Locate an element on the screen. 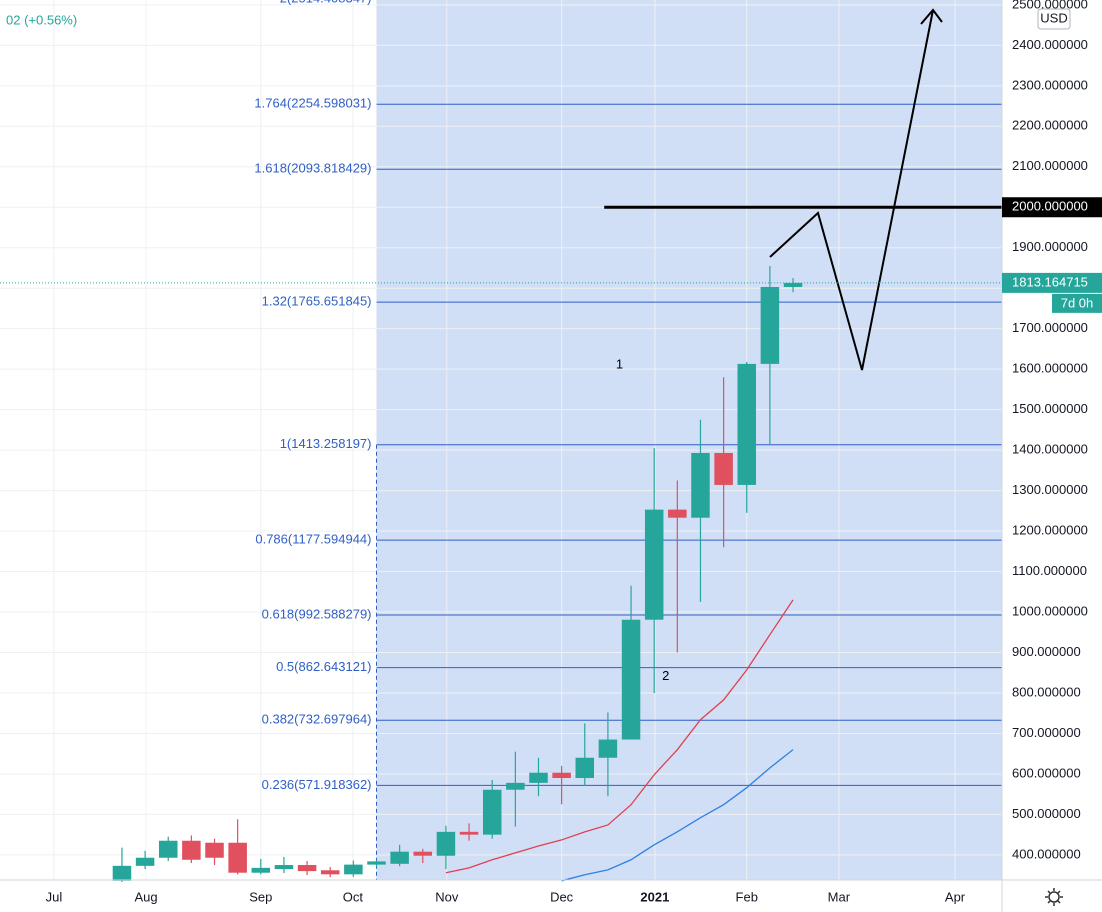  countdown-box is located at coordinates (1077, 303).